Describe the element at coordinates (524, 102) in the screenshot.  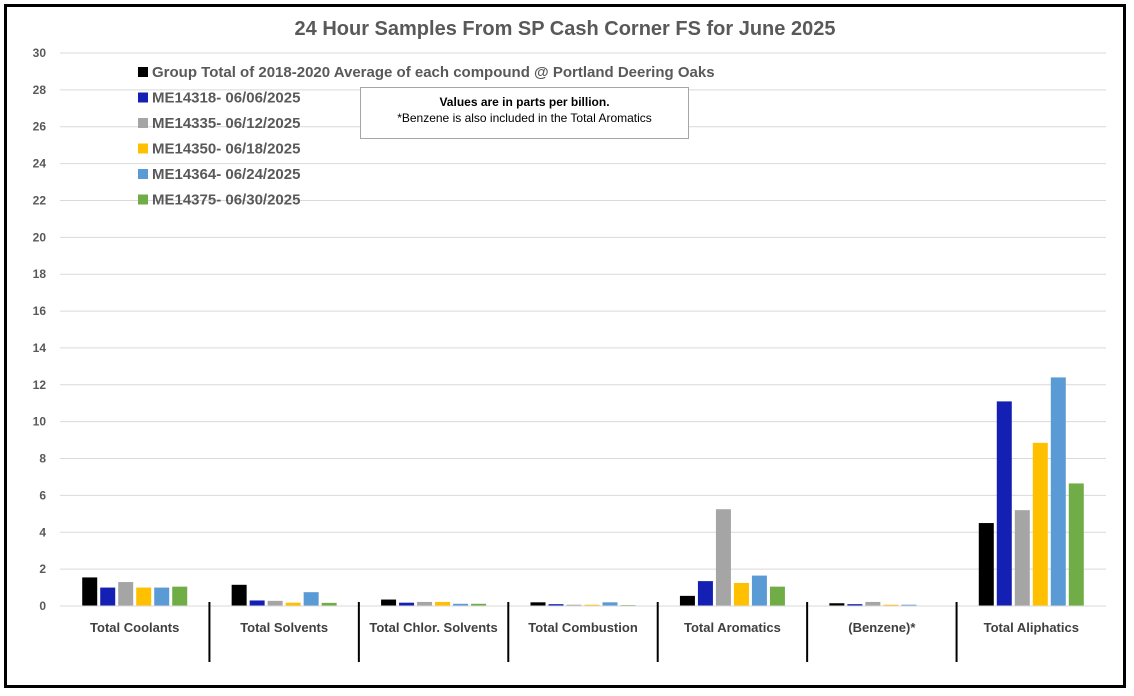
I see `units-note-line1: Values are in parts per billion.` at that location.